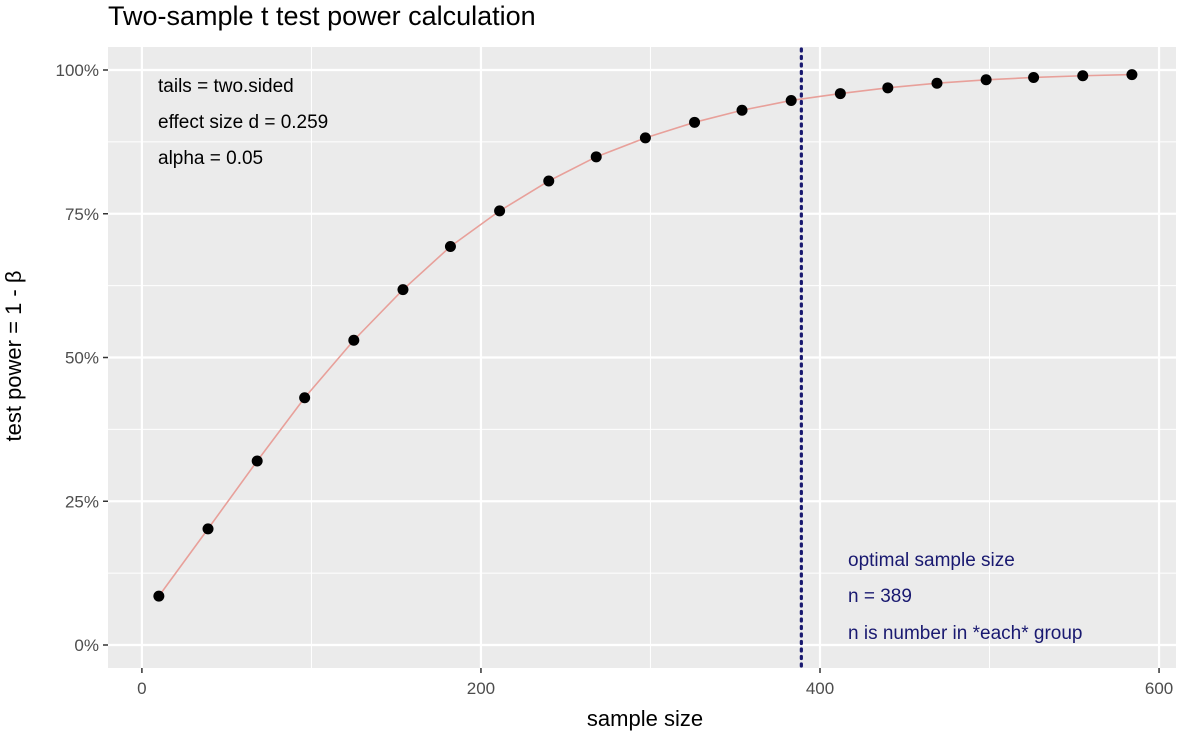 Image resolution: width=1181 pixels, height=735 pixels. I want to click on y-tick-label: 0%, so click(86, 645).